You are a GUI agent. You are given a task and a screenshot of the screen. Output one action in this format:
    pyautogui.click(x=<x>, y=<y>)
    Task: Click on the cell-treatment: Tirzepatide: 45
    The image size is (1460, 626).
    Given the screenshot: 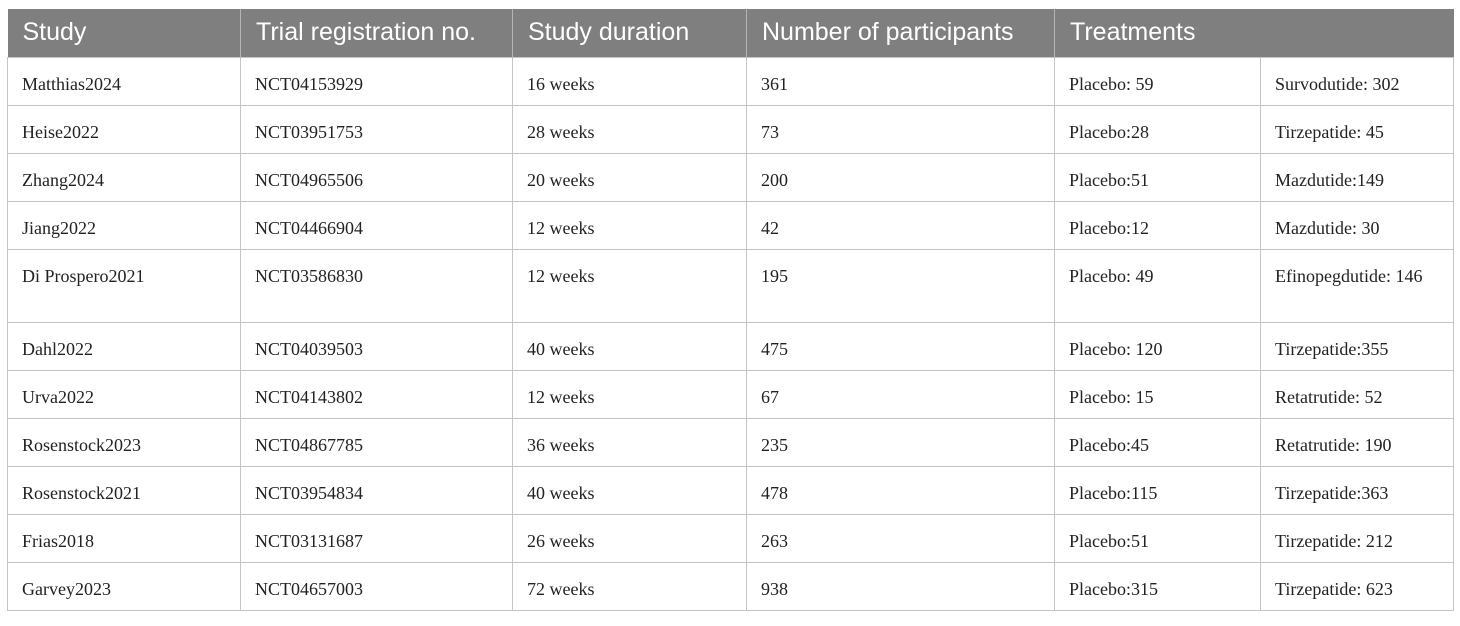 What is the action you would take?
    pyautogui.click(x=1357, y=129)
    